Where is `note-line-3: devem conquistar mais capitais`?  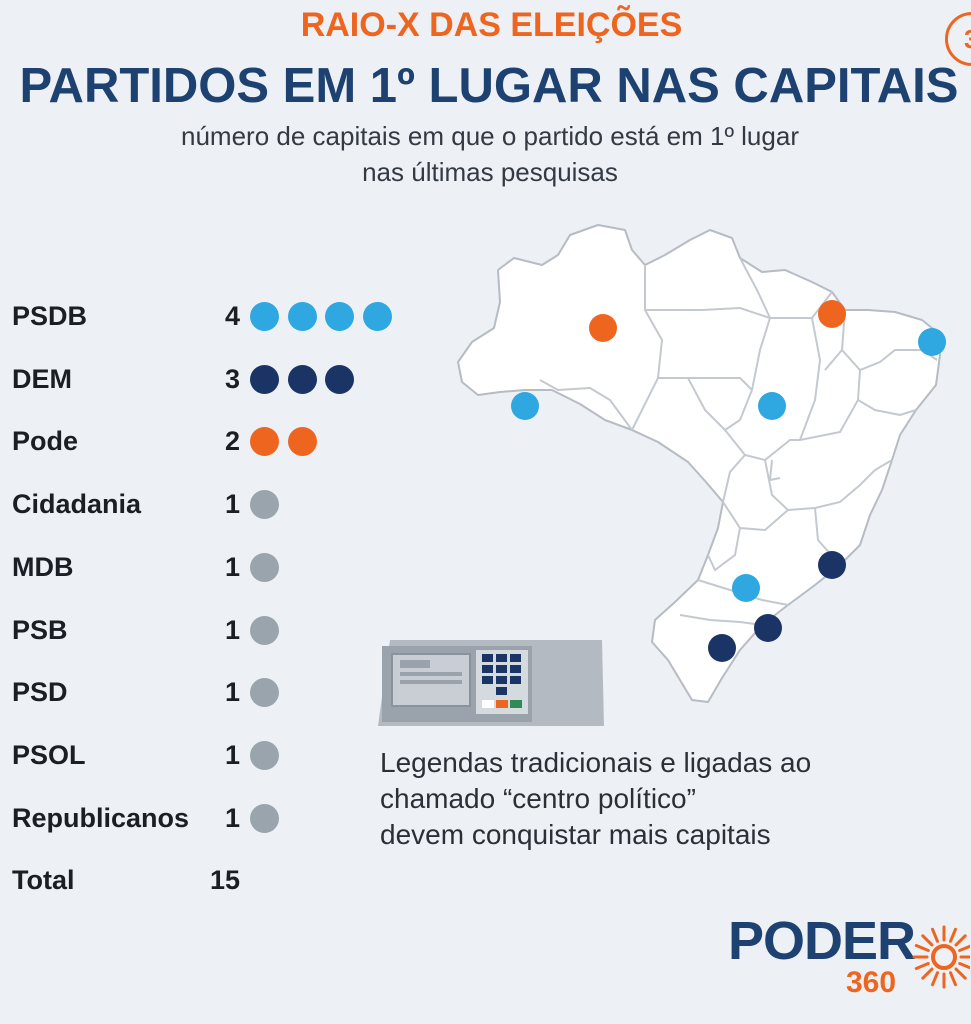
note-line-3: devem conquistar mais capitais is located at coordinates (575, 834).